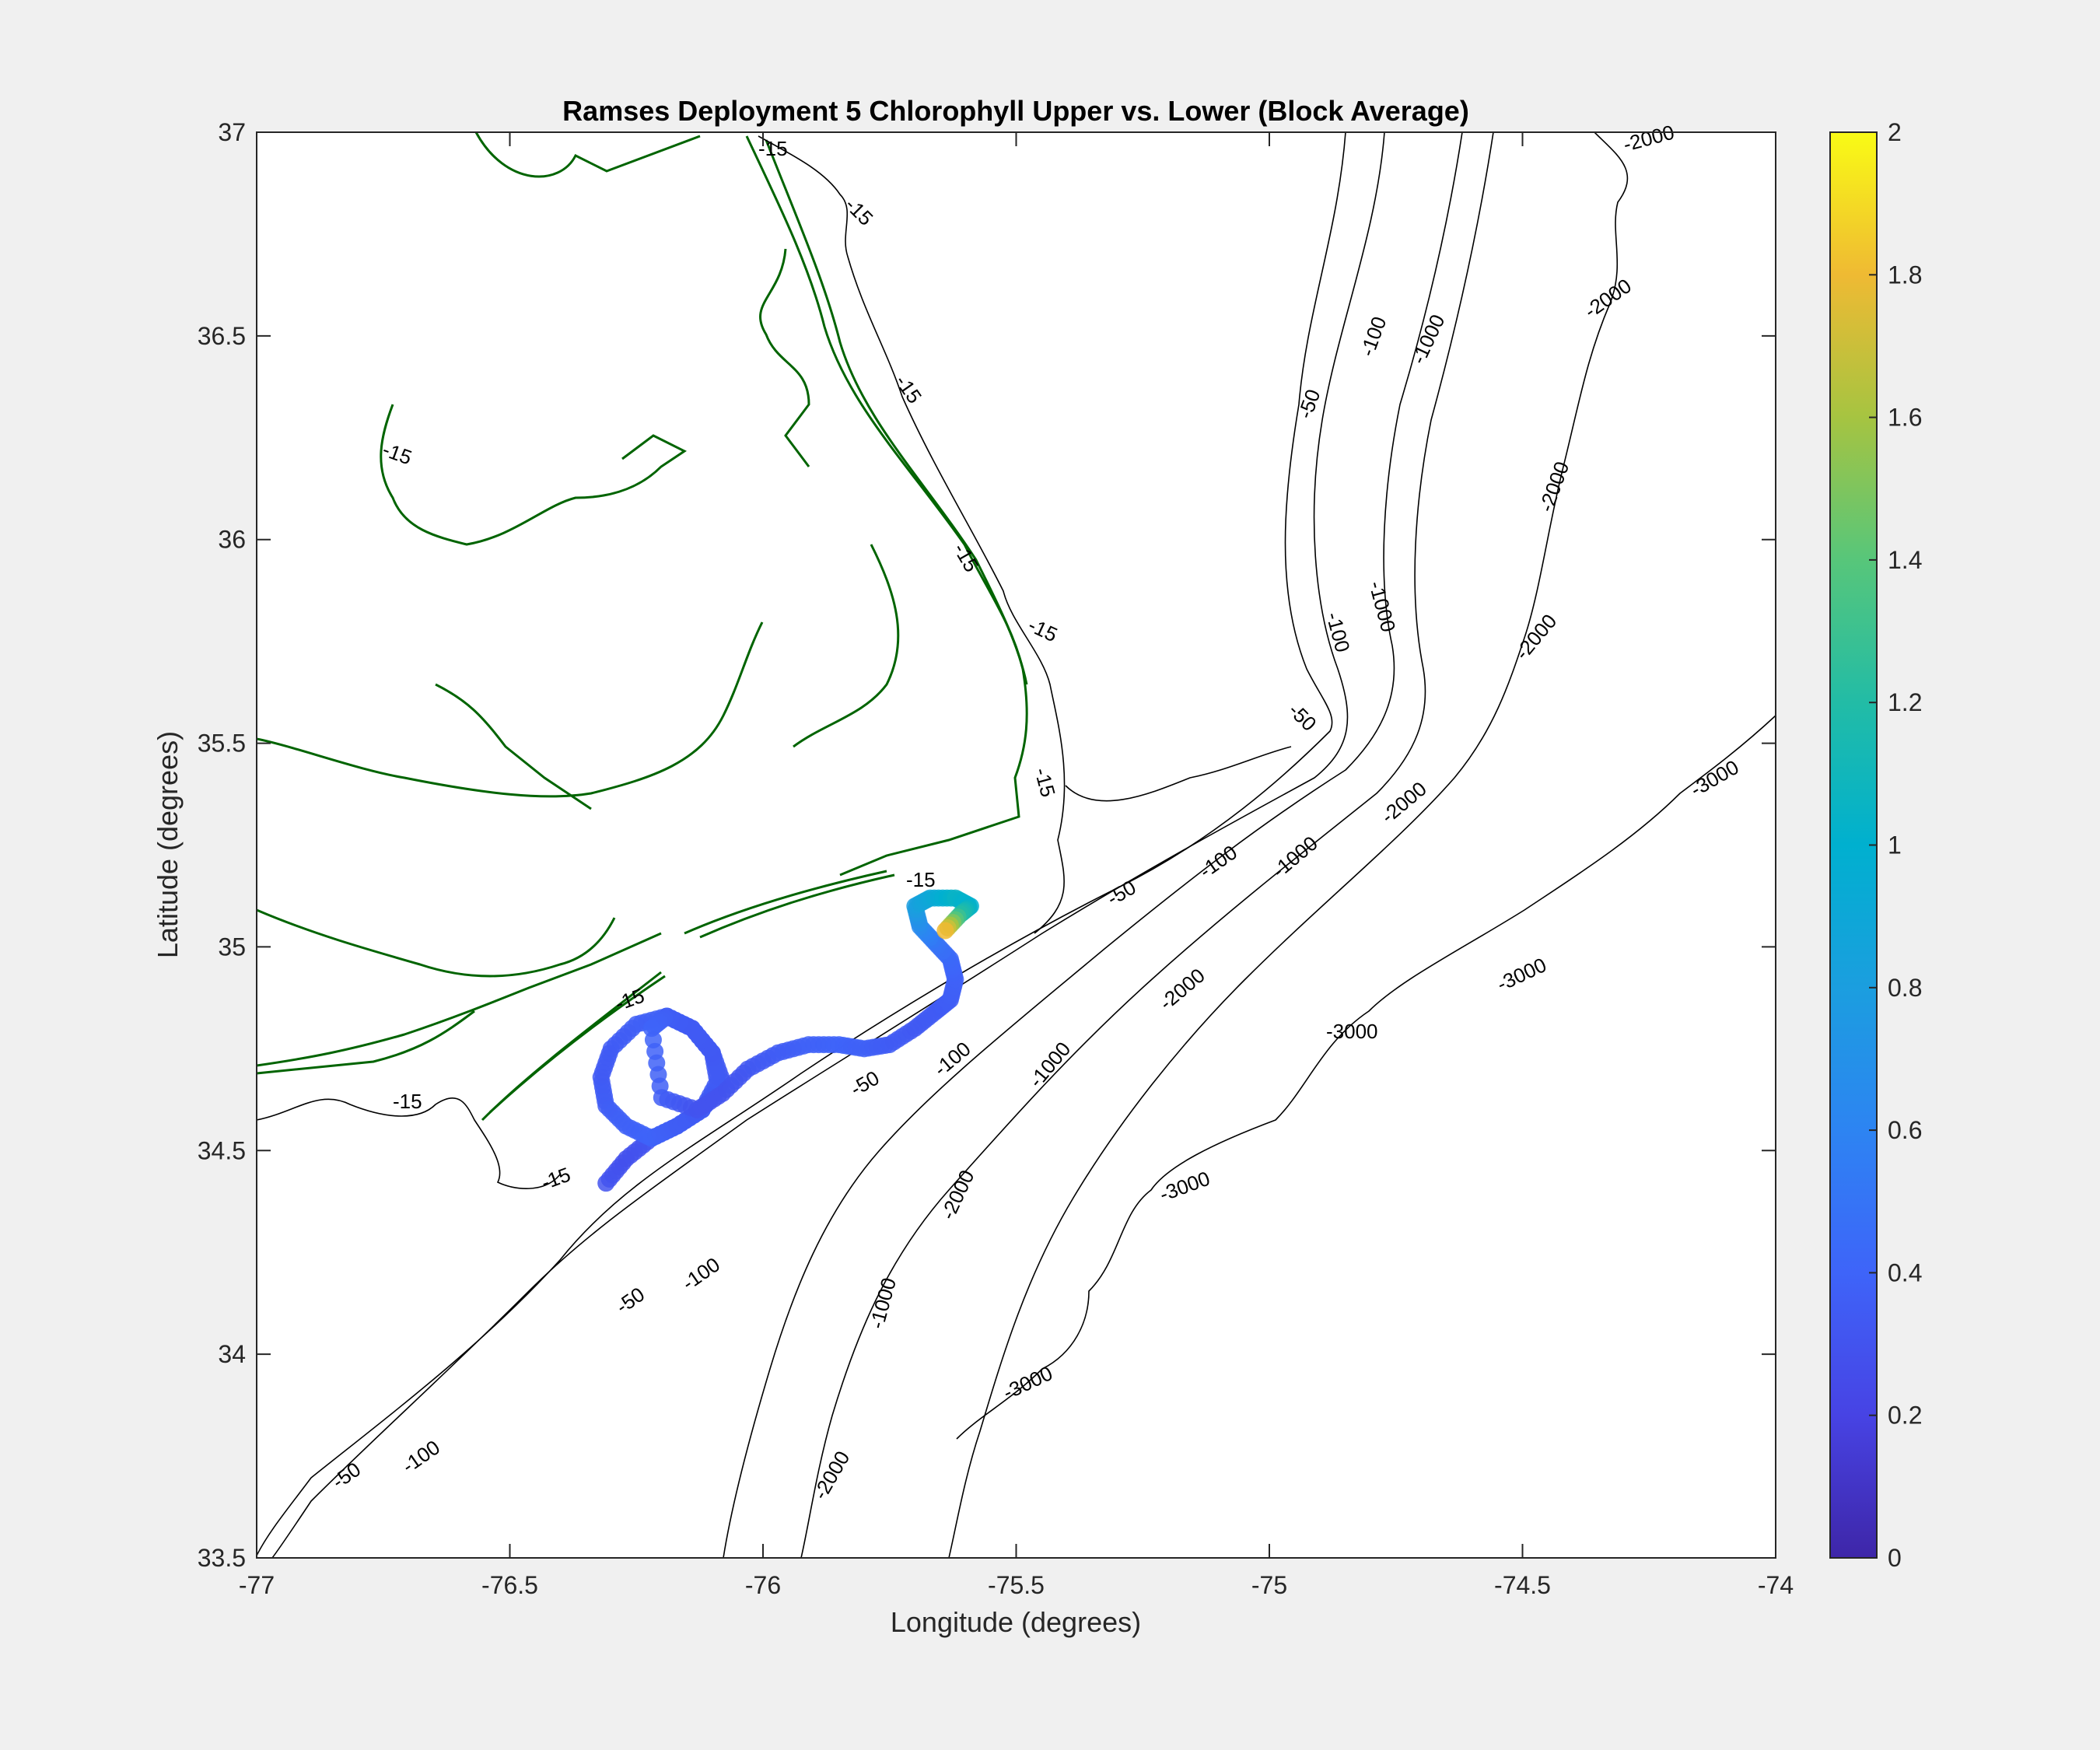 Image resolution: width=2100 pixels, height=1750 pixels. What do you see at coordinates (510, 1585) in the screenshot?
I see `x-tick-label: -76.5` at bounding box center [510, 1585].